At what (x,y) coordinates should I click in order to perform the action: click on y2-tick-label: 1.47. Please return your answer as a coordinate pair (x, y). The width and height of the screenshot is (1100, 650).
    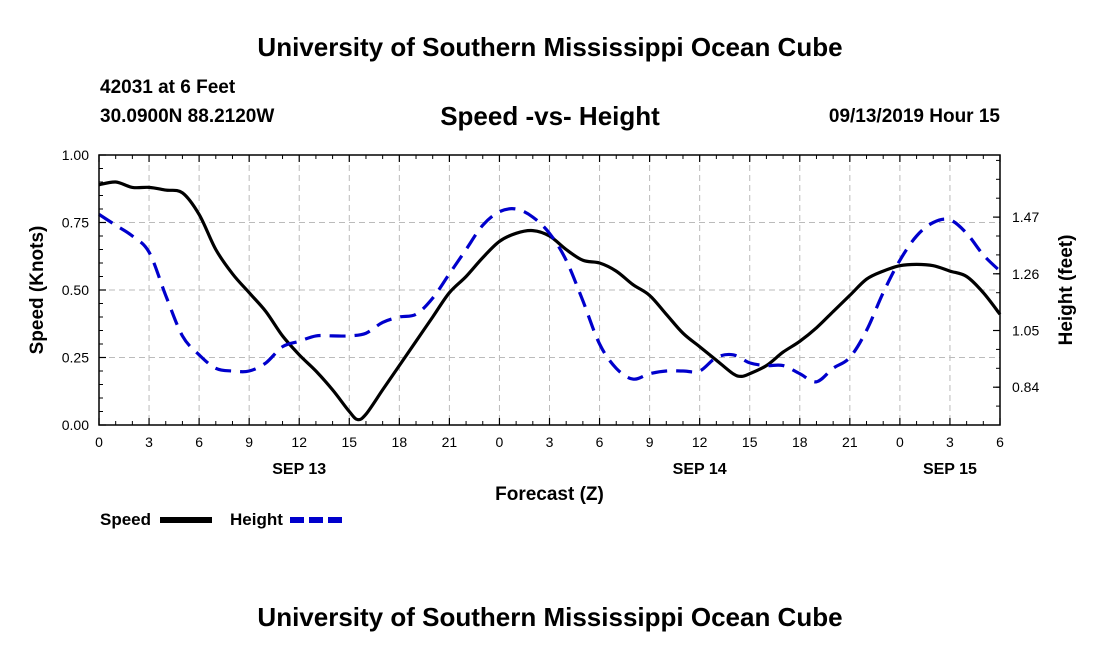
    Looking at the image, I should click on (1025, 217).